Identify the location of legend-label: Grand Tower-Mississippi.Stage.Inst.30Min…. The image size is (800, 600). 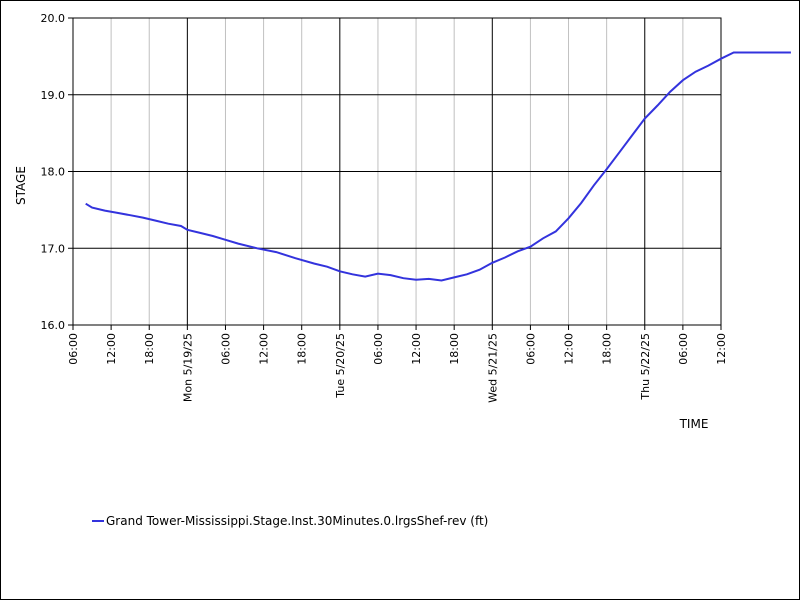
(297, 521).